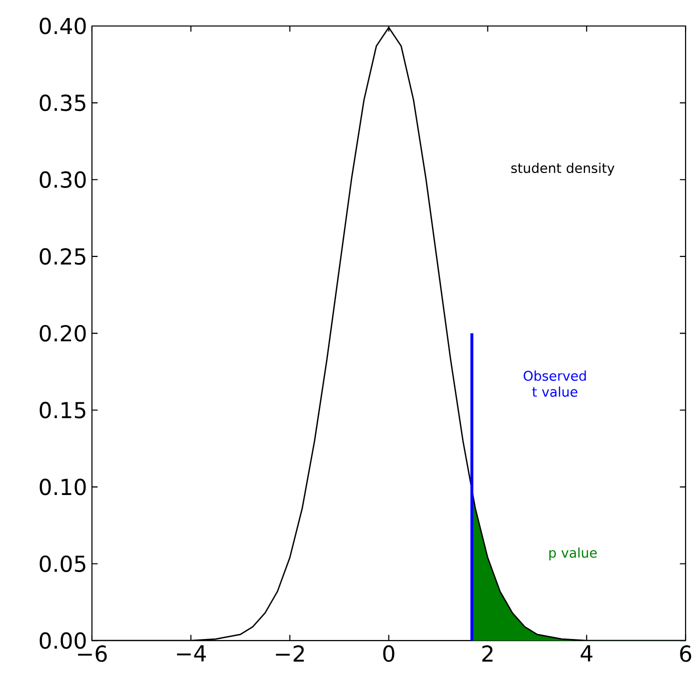  What do you see at coordinates (63, 256) in the screenshot?
I see `y-tick-label: 0.25` at bounding box center [63, 256].